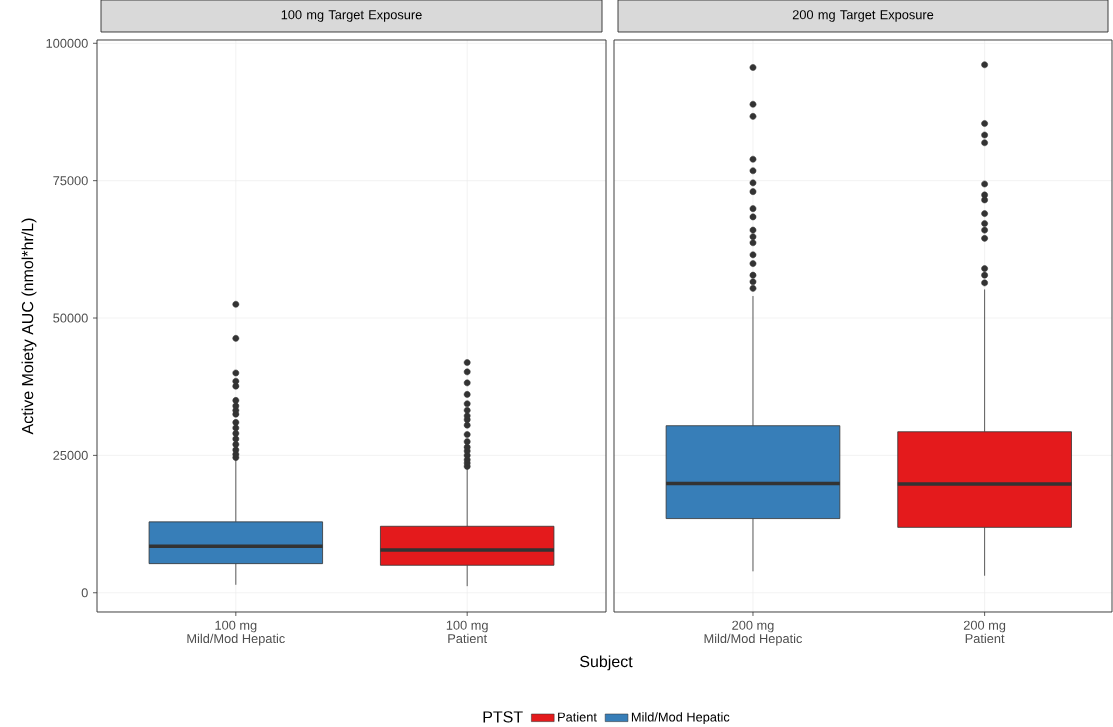  Describe the element at coordinates (680, 718) in the screenshot. I see `legend-label: Mild/Mod Hepatic` at that location.